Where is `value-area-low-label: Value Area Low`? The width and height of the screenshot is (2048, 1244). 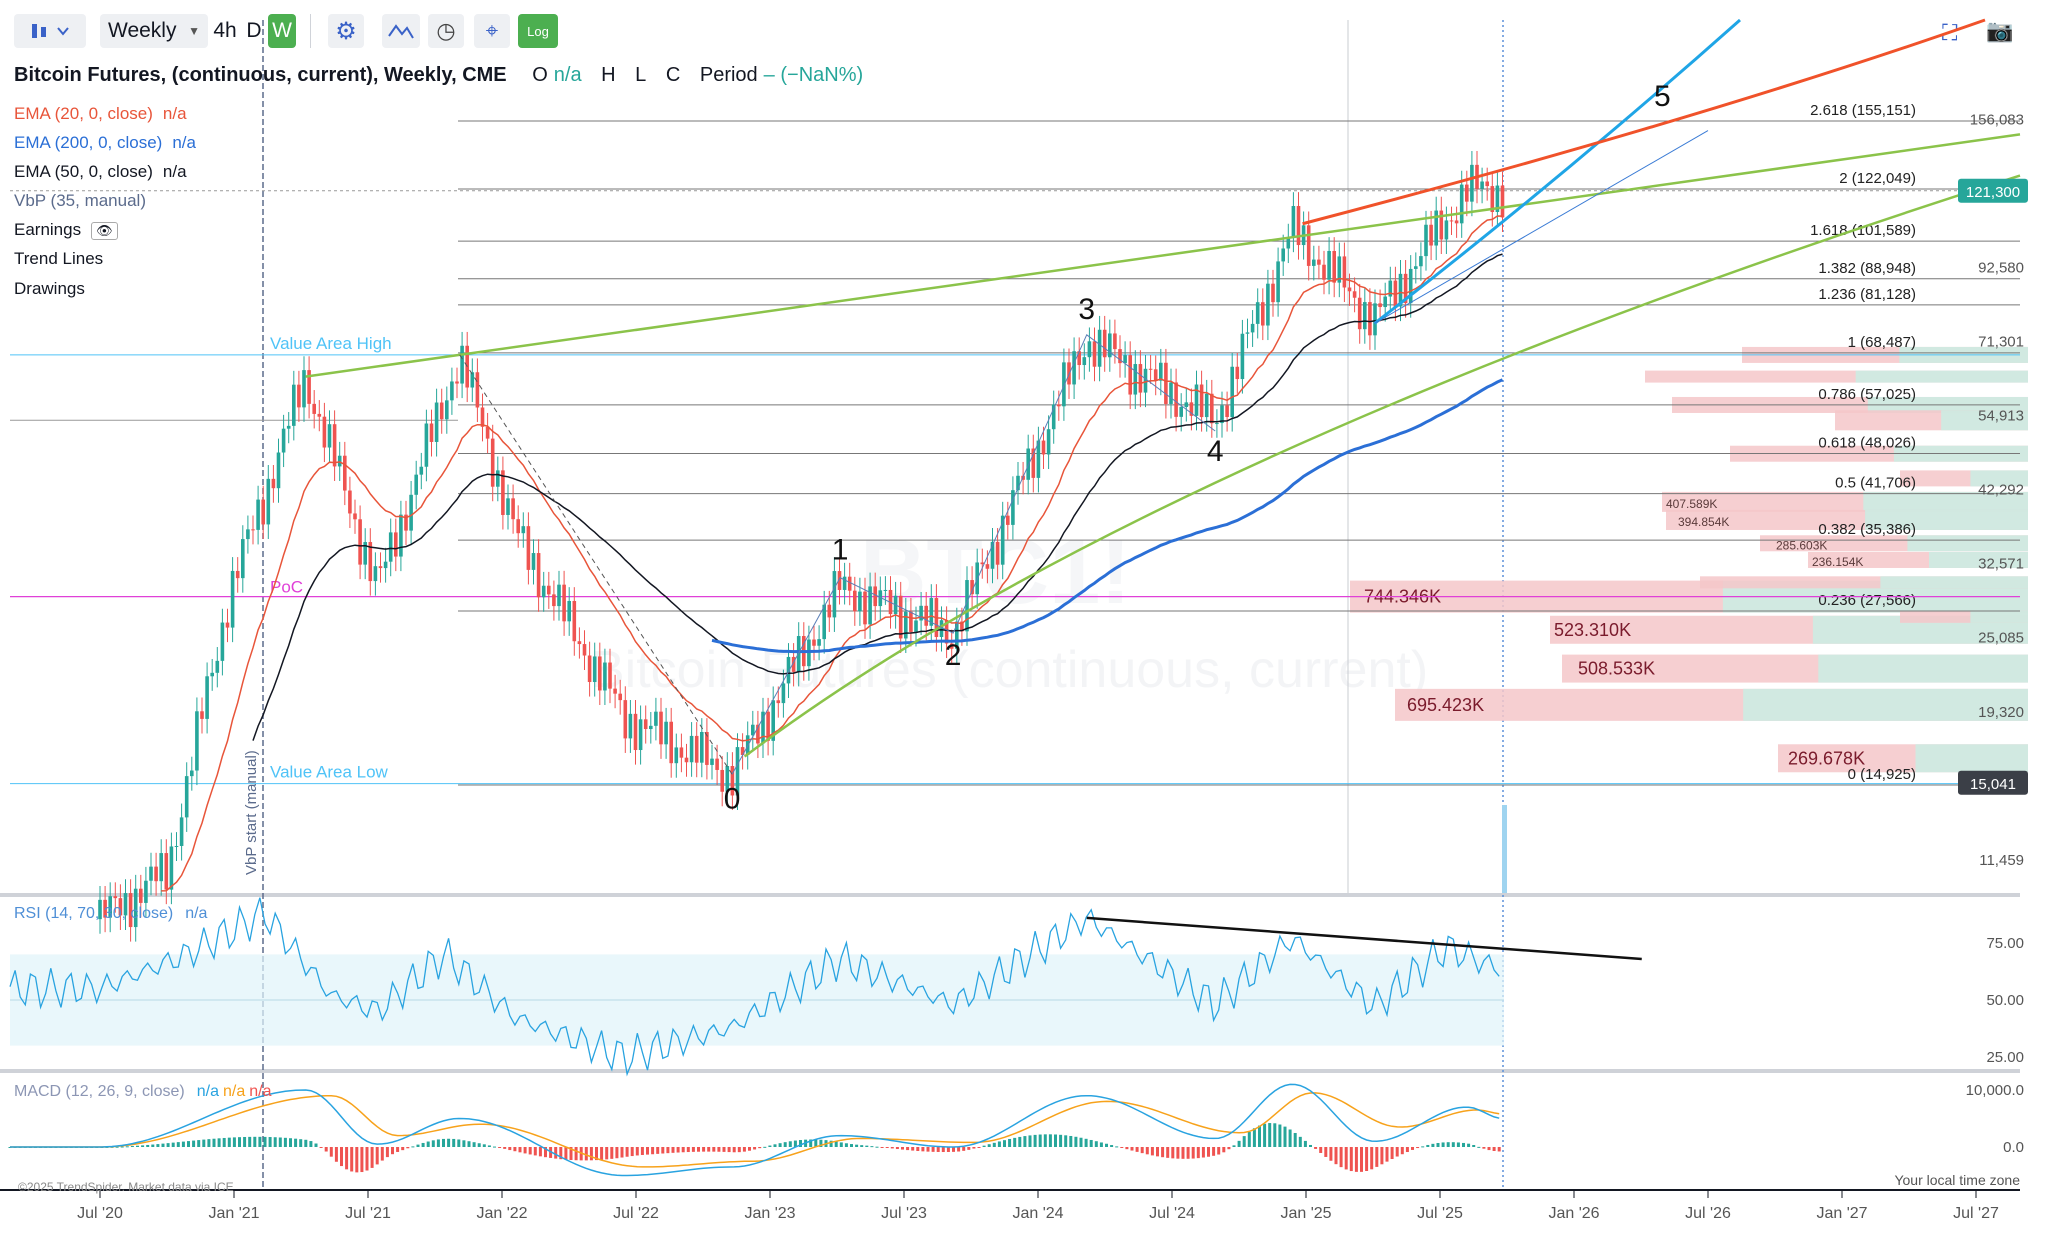
value-area-low-label: Value Area Low is located at coordinates (329, 772).